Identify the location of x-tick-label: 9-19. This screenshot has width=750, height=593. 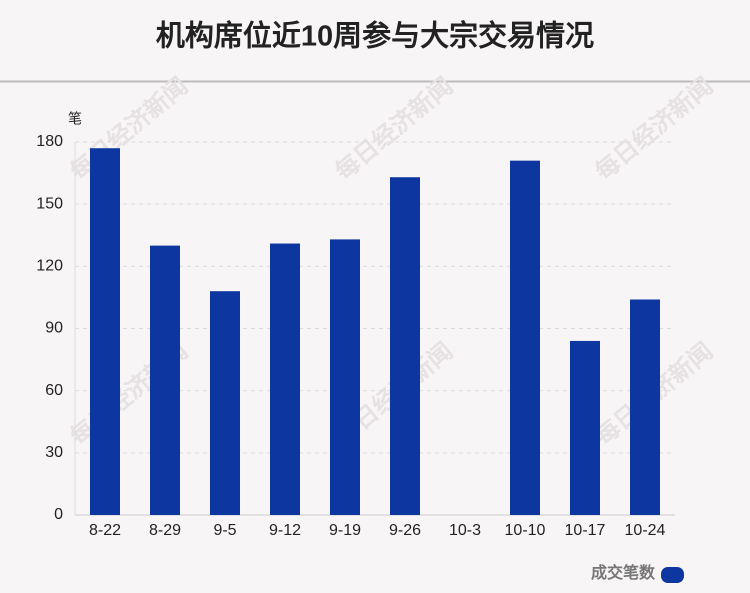
(345, 530).